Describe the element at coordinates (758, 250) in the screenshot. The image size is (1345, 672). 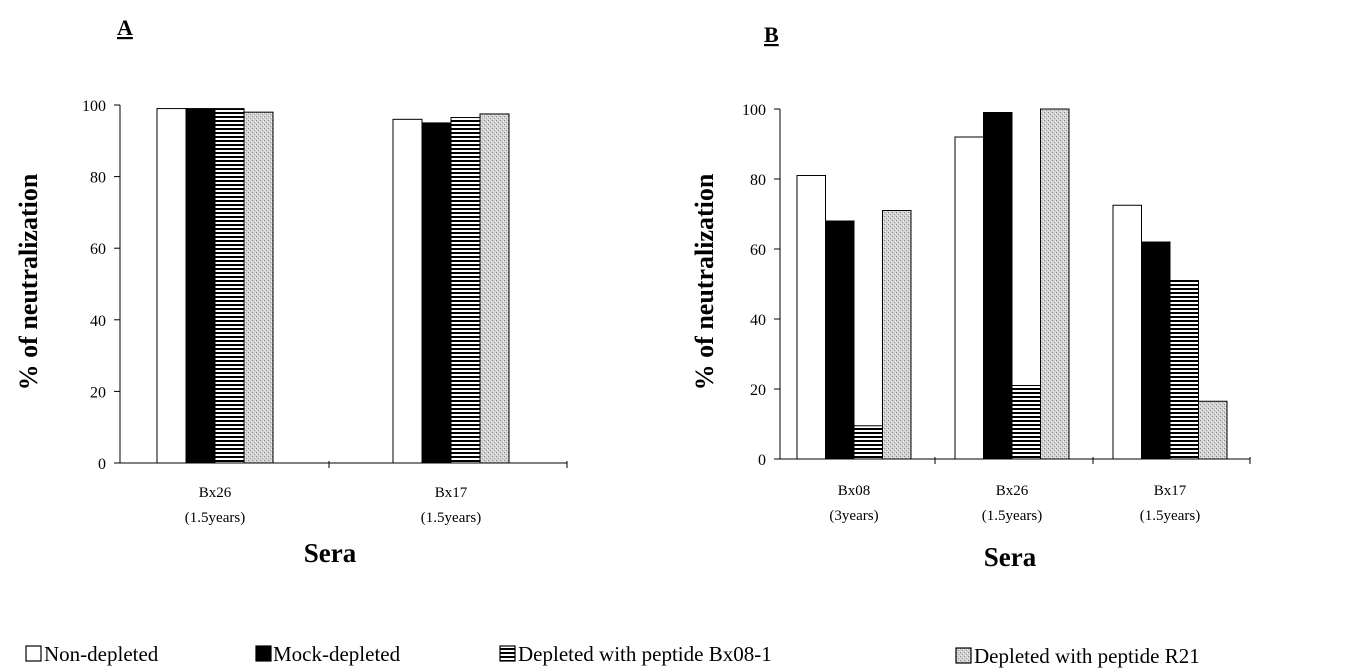
I see `panel-b-y-tick-label: 60` at that location.